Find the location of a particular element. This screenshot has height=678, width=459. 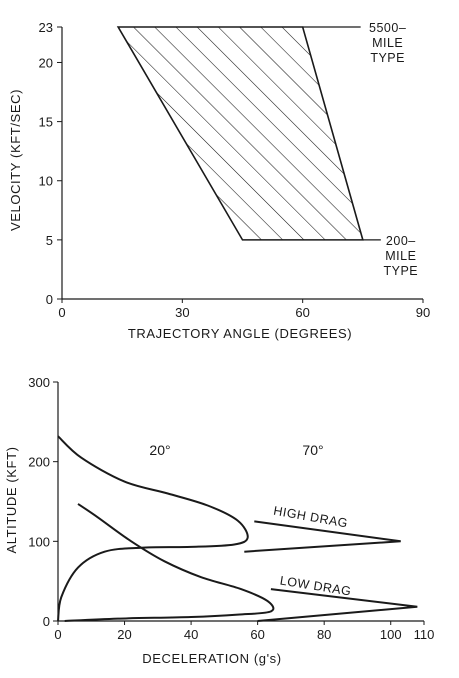

velocity-y-tick-label: 20 is located at coordinates (46, 62).